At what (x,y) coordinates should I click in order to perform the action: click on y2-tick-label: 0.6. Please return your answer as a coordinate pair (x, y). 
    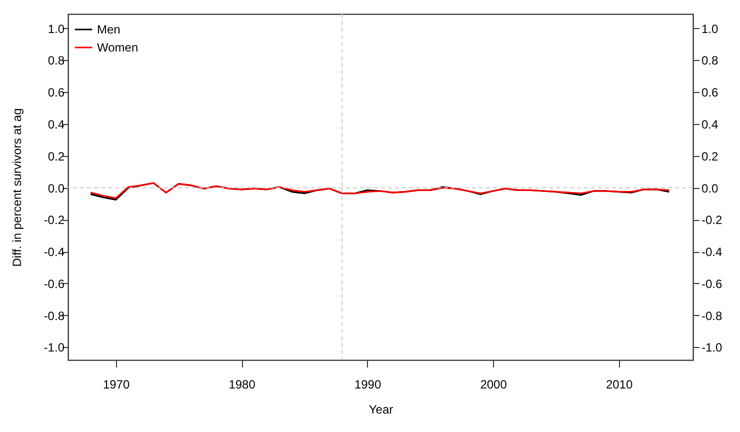
    Looking at the image, I should click on (710, 93).